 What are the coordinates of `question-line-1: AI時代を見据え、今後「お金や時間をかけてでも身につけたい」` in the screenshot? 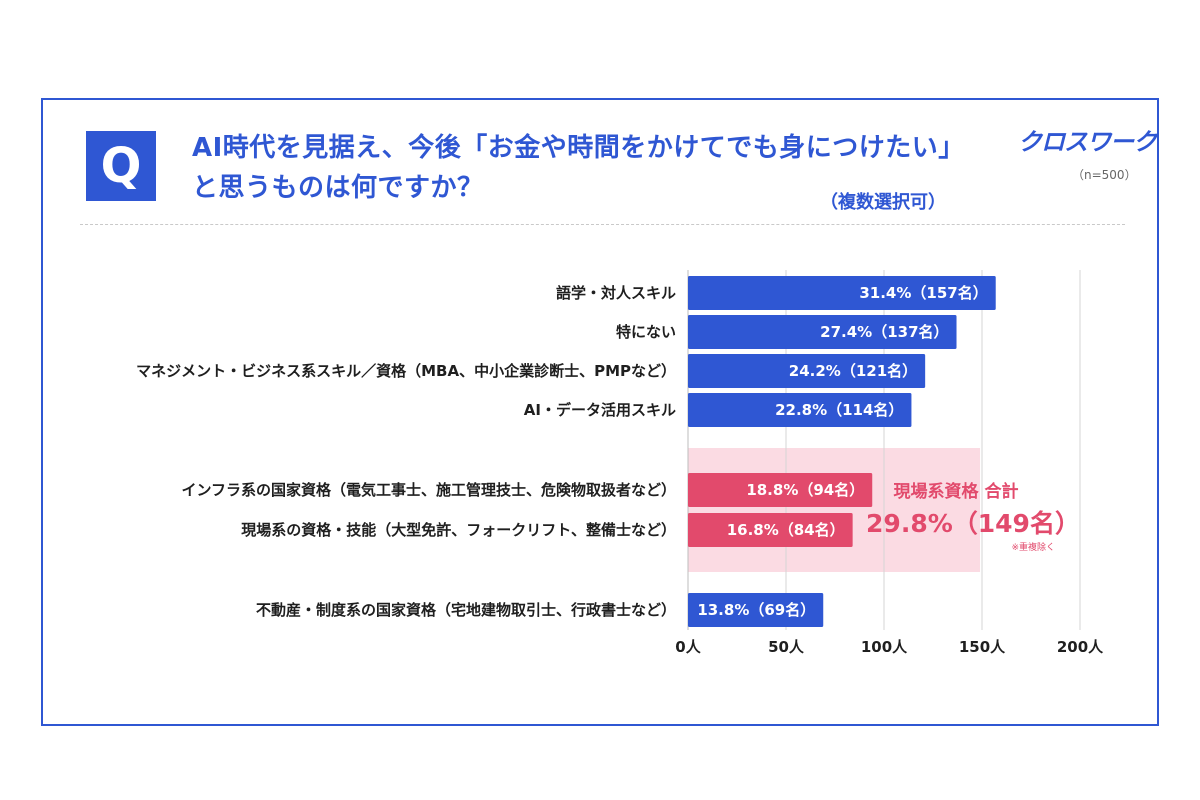 It's located at (578, 148).